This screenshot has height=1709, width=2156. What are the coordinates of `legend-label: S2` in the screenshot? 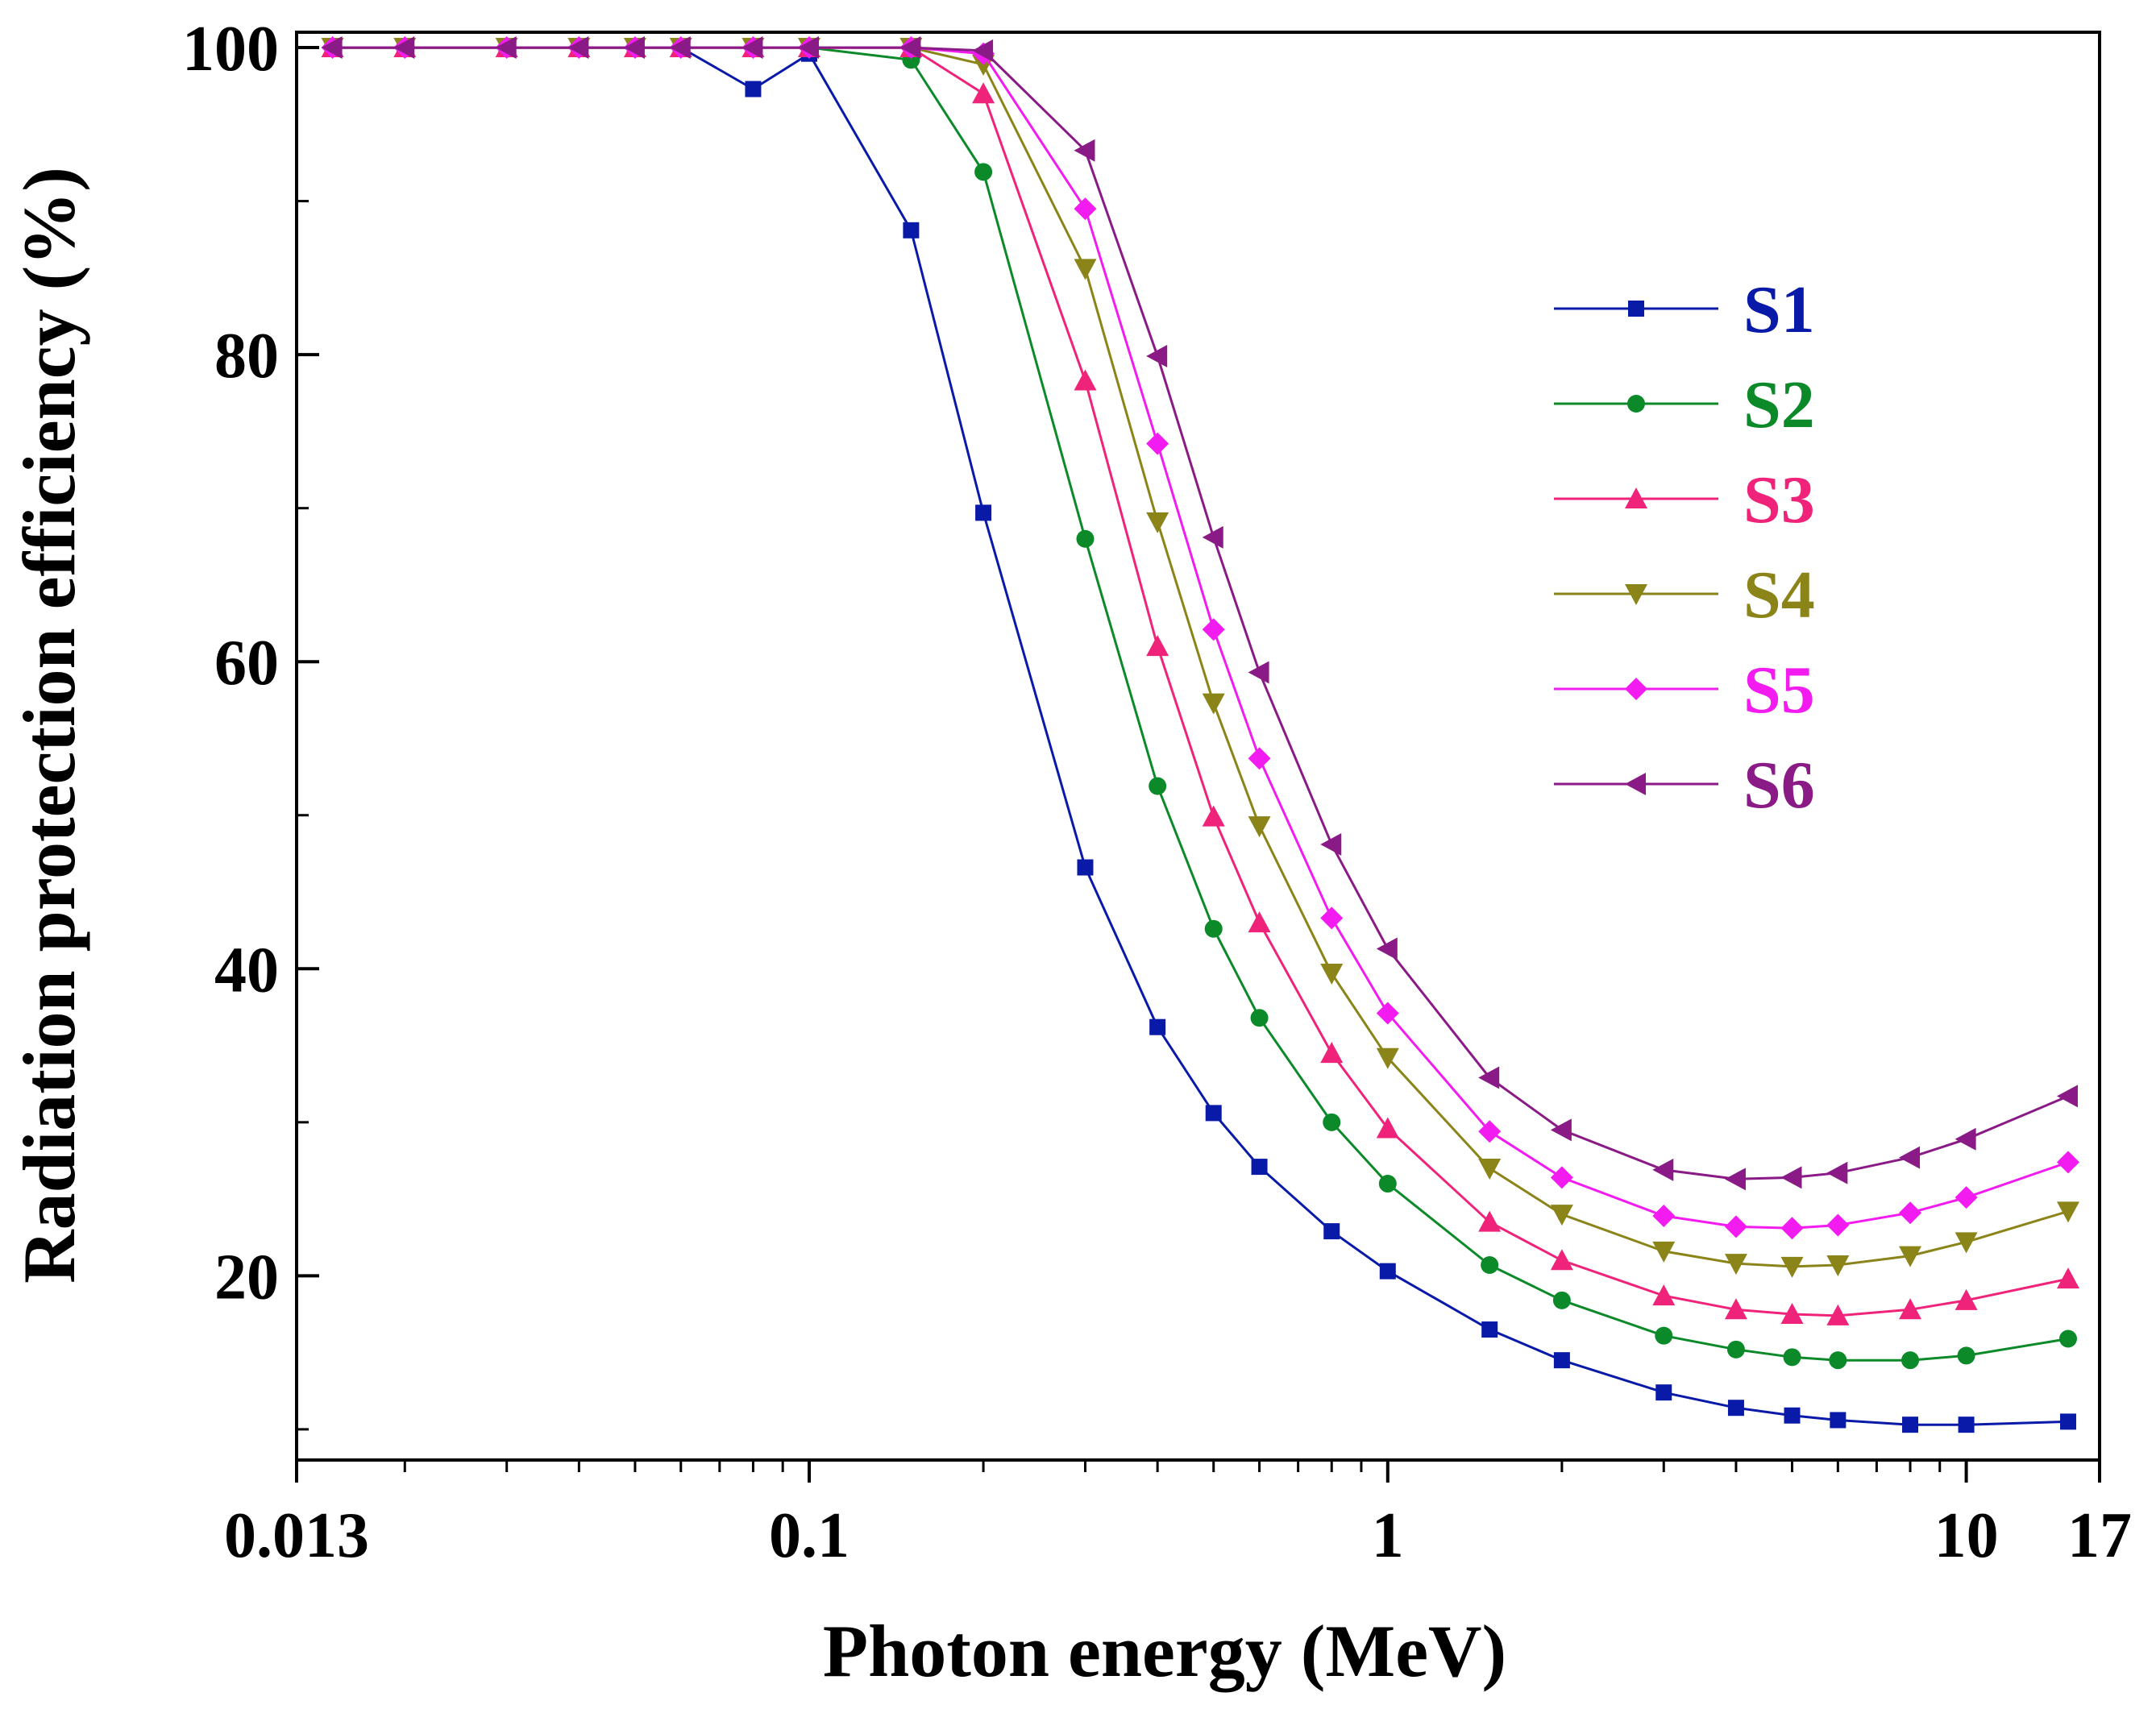 It's located at (1779, 405).